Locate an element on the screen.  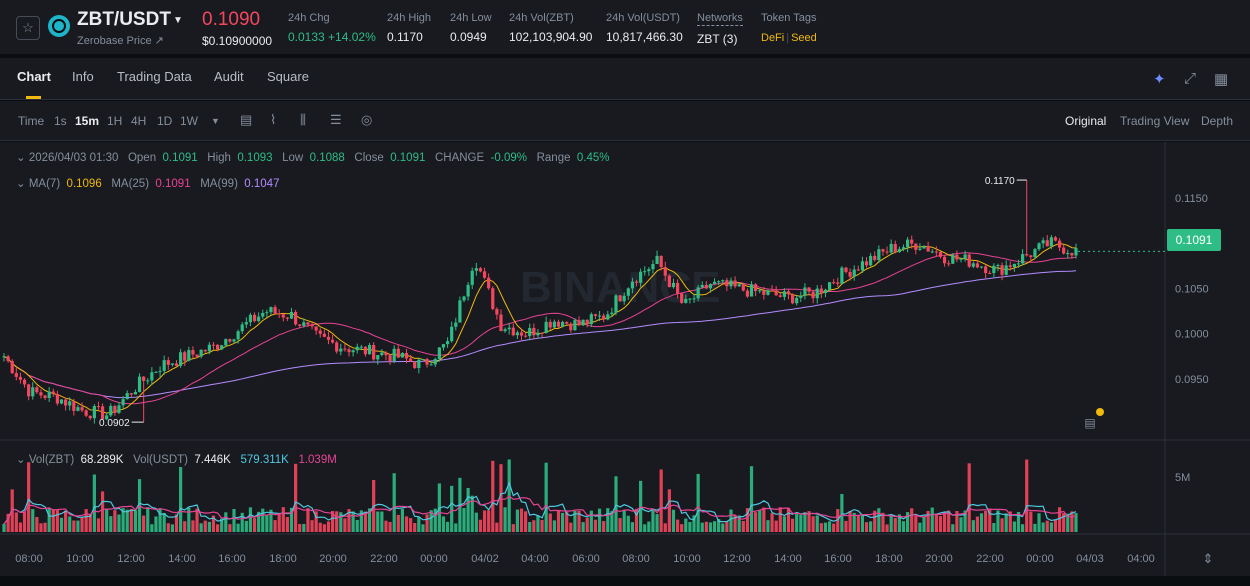
tab-chart: Chart is located at coordinates (34, 76).